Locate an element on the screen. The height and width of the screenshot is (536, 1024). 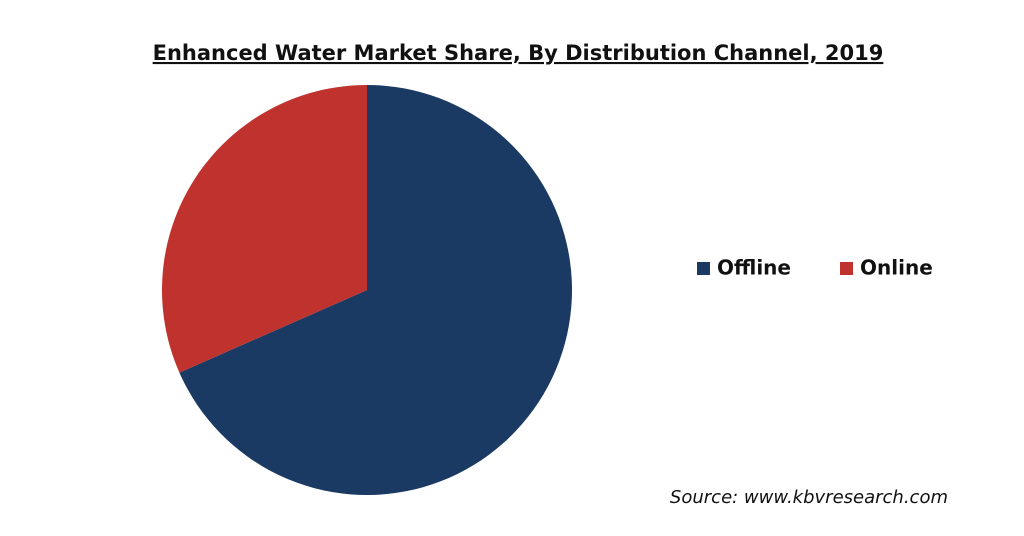
pie-slice is located at coordinates (264, 229).